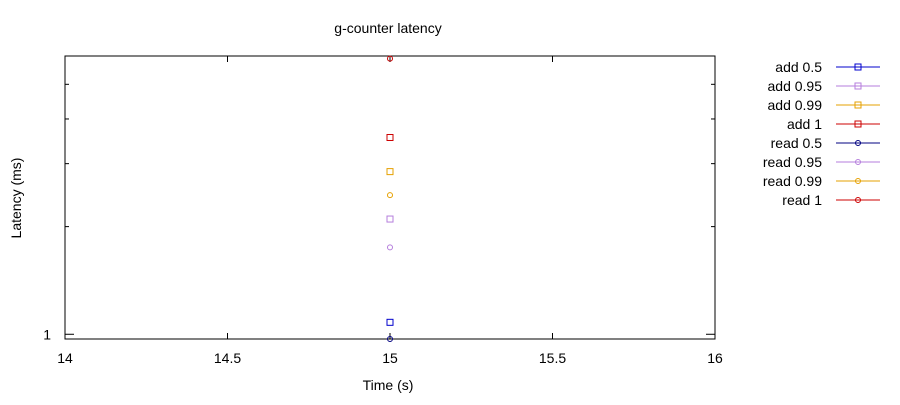 Image resolution: width=900 pixels, height=405 pixels. Describe the element at coordinates (47, 334) in the screenshot. I see `y-tick-label: 1` at that location.